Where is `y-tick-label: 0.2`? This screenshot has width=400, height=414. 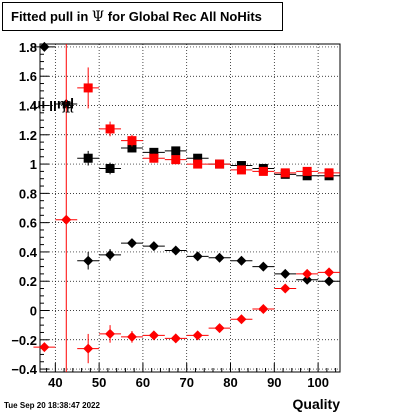
y-tick-label: 0.2 is located at coordinates (28, 281).